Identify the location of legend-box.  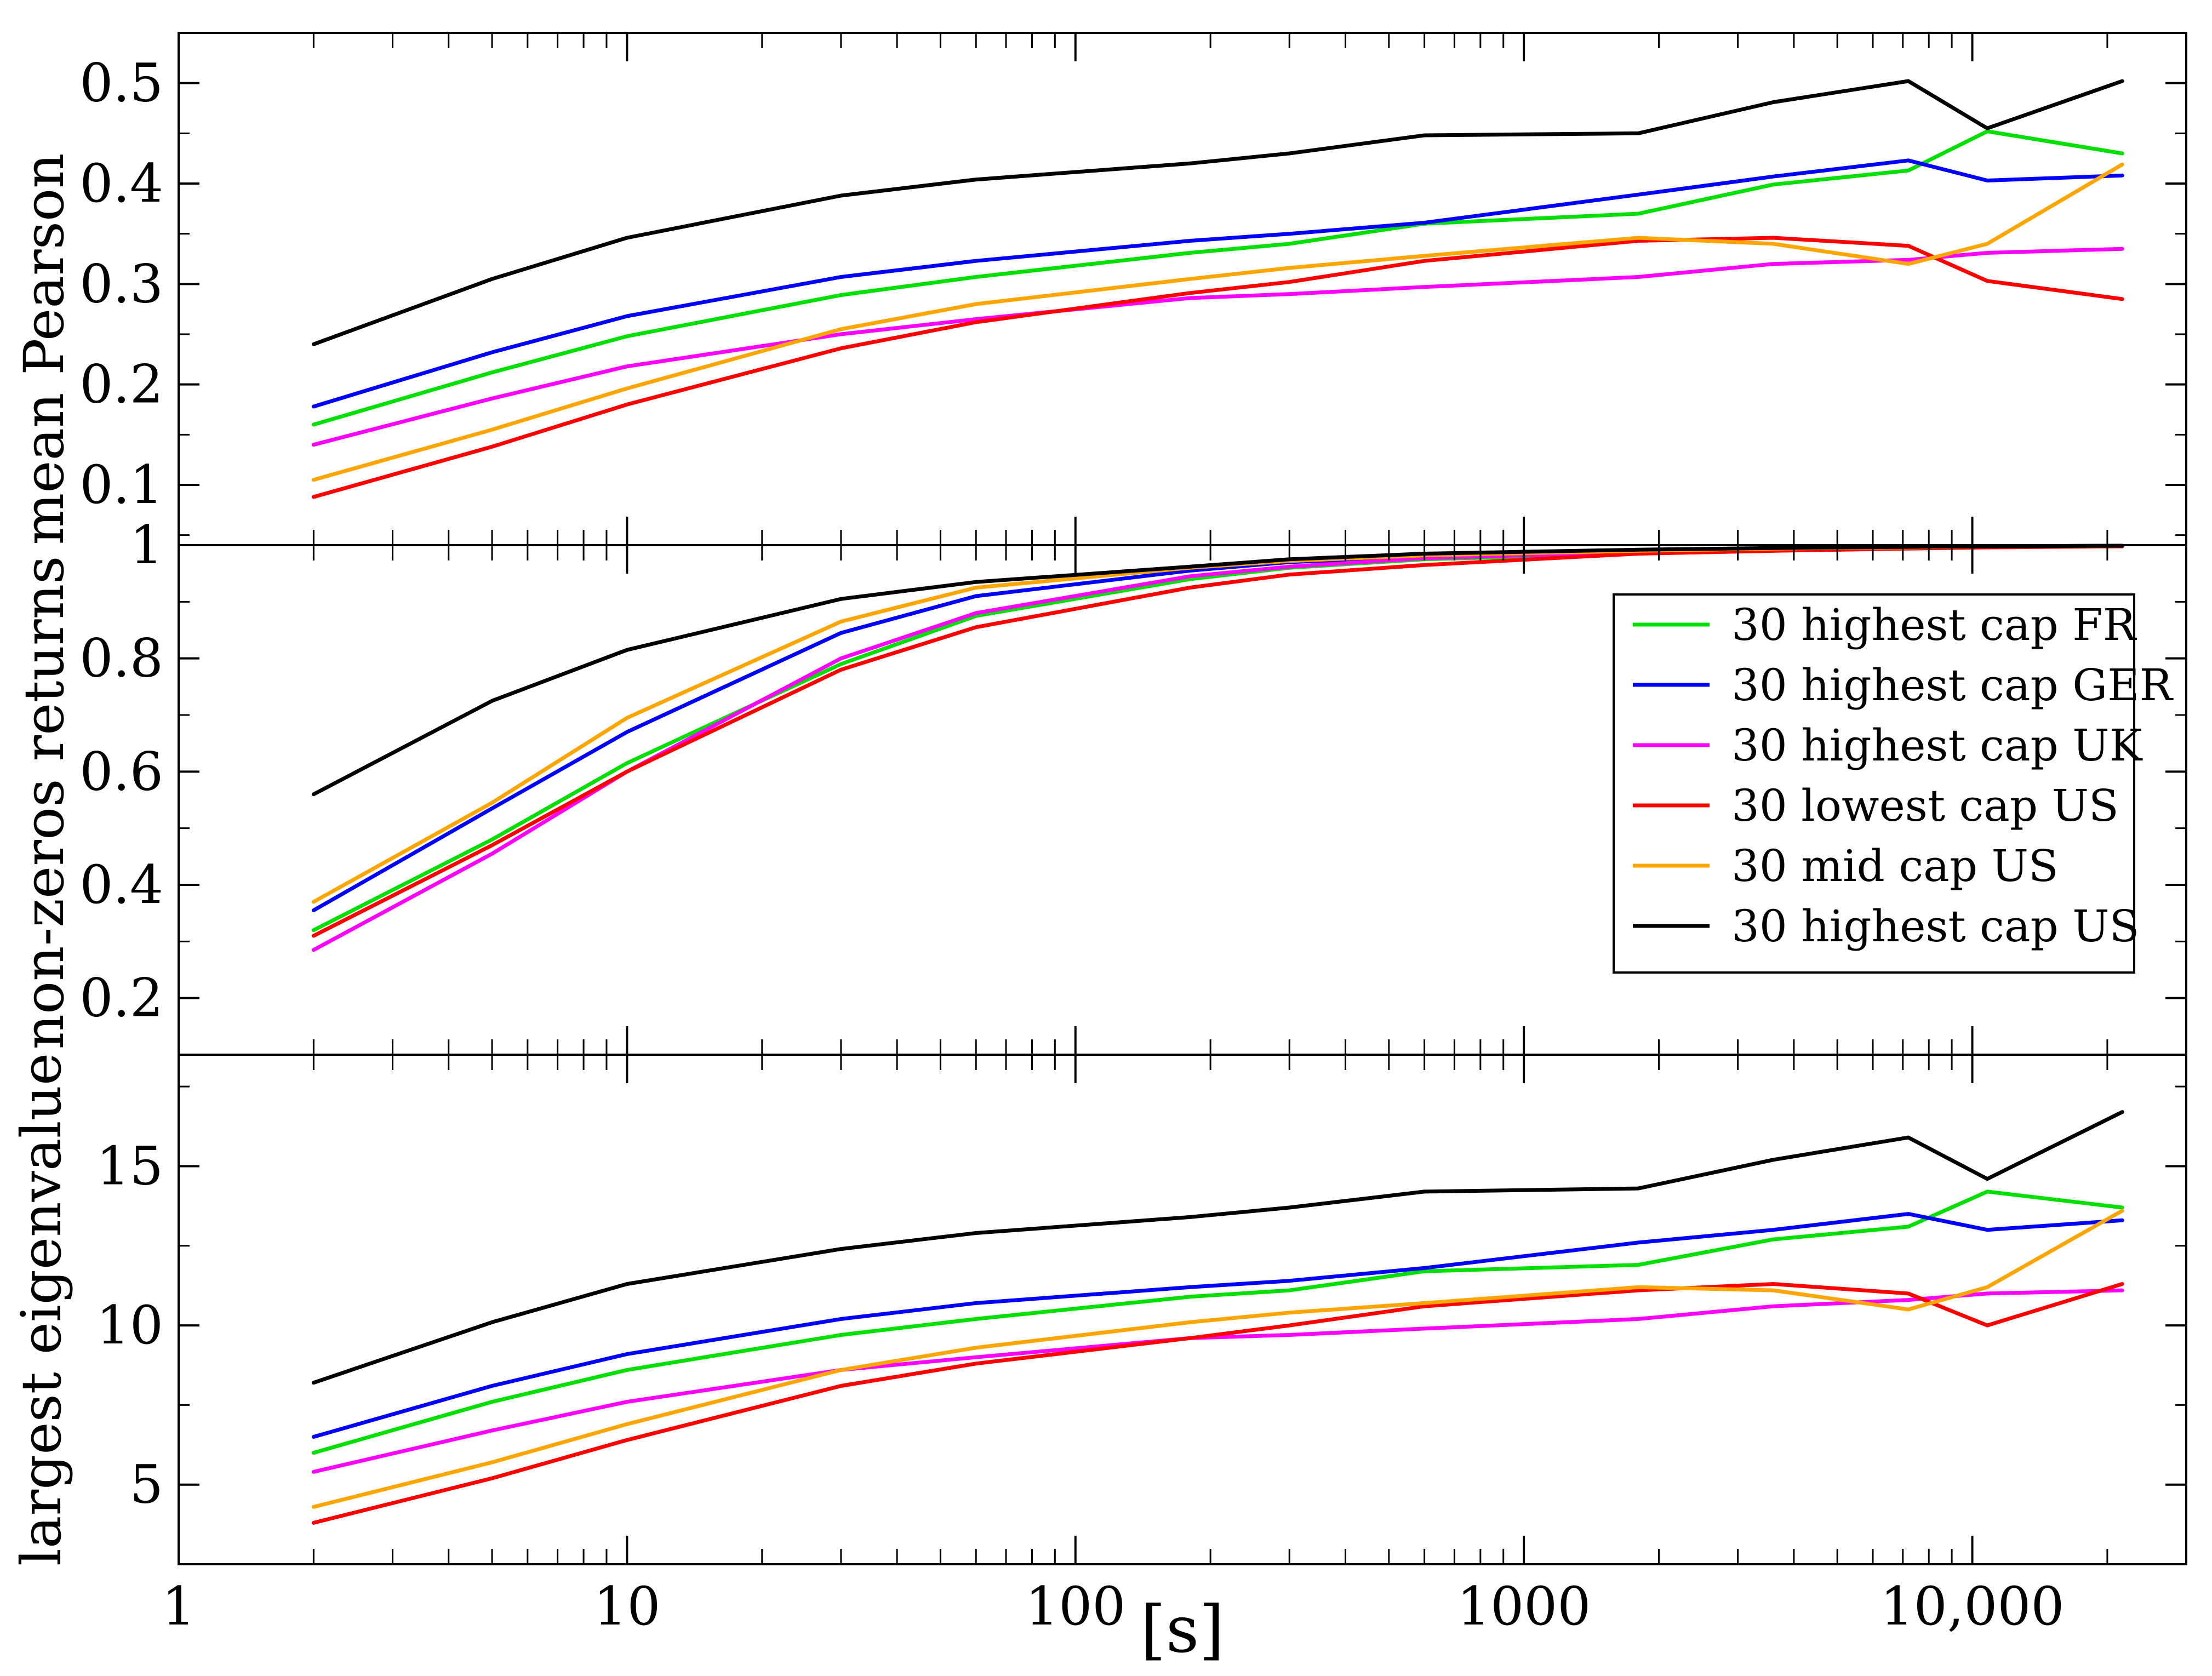
(1874, 783).